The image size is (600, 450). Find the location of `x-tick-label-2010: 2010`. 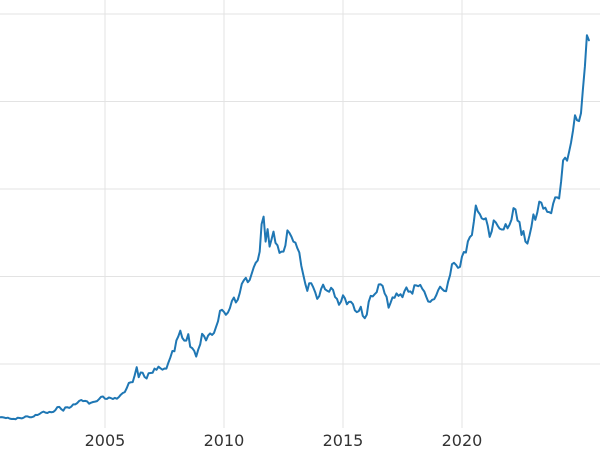

x-tick-label-2010: 2010 is located at coordinates (224, 440).